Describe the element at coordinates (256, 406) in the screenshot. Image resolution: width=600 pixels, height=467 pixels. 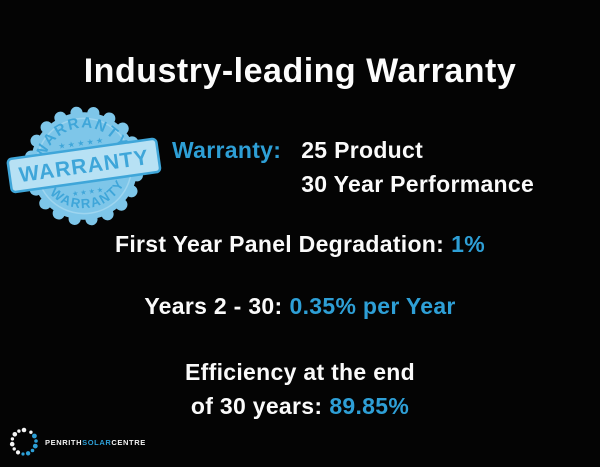
I see `efficiency-label2: of 30 years:` at that location.